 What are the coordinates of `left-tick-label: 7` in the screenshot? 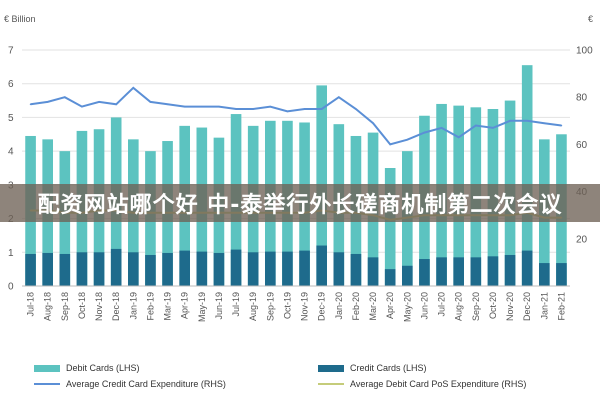 It's located at (11, 51).